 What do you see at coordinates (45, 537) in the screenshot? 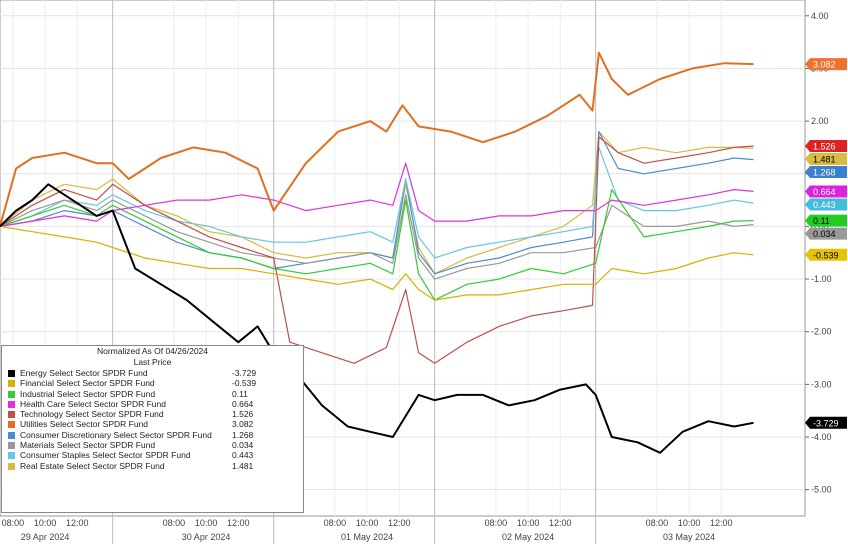
I see `date-label: 29 Apr 2024` at bounding box center [45, 537].